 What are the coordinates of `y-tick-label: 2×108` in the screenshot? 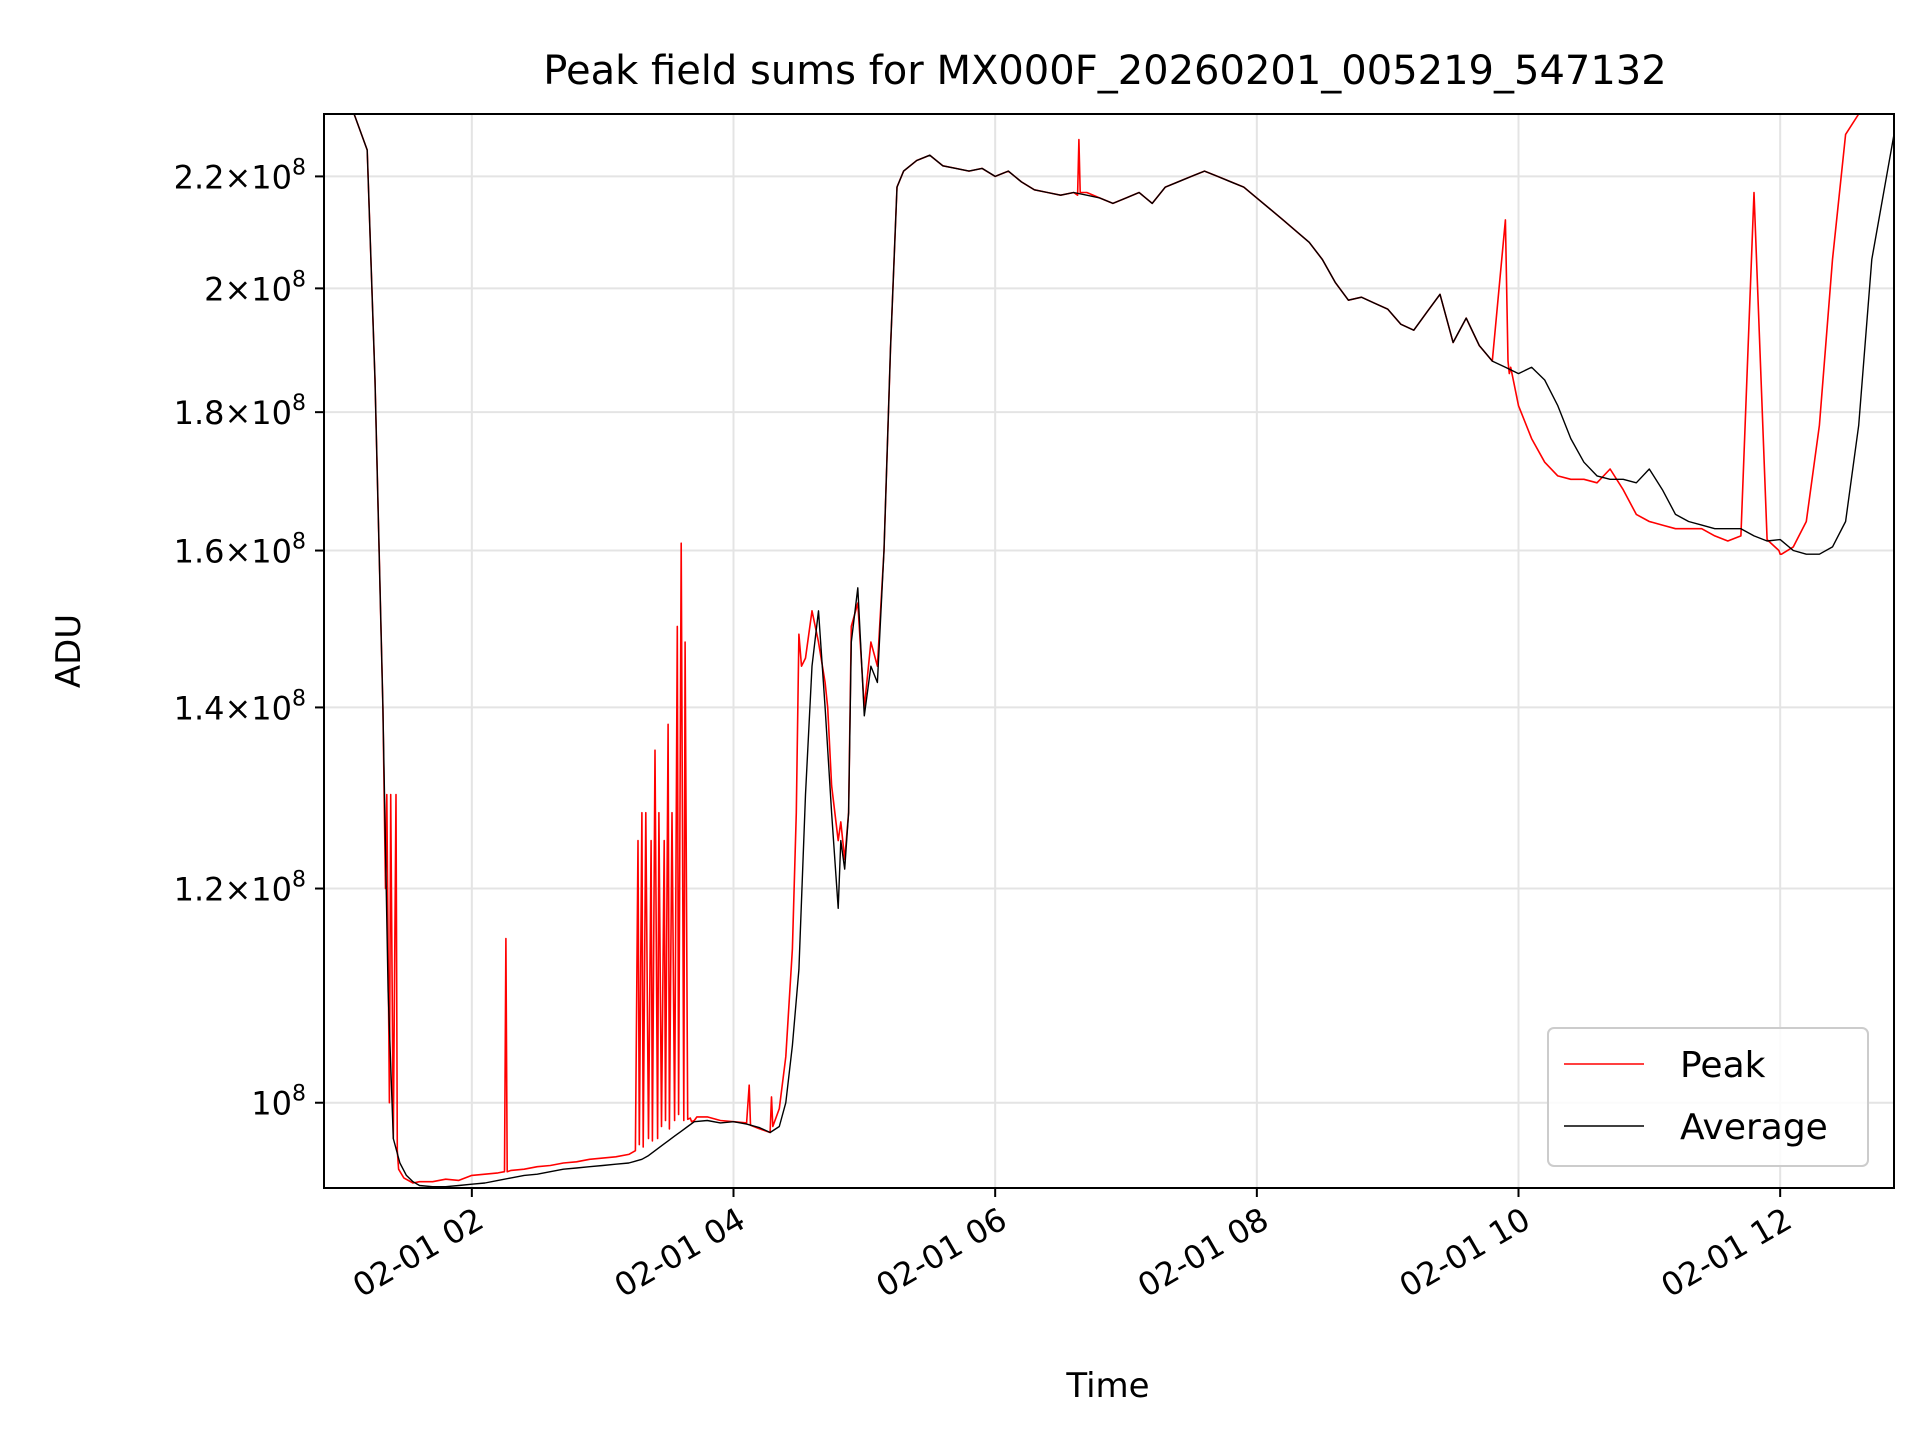 It's located at (255, 287).